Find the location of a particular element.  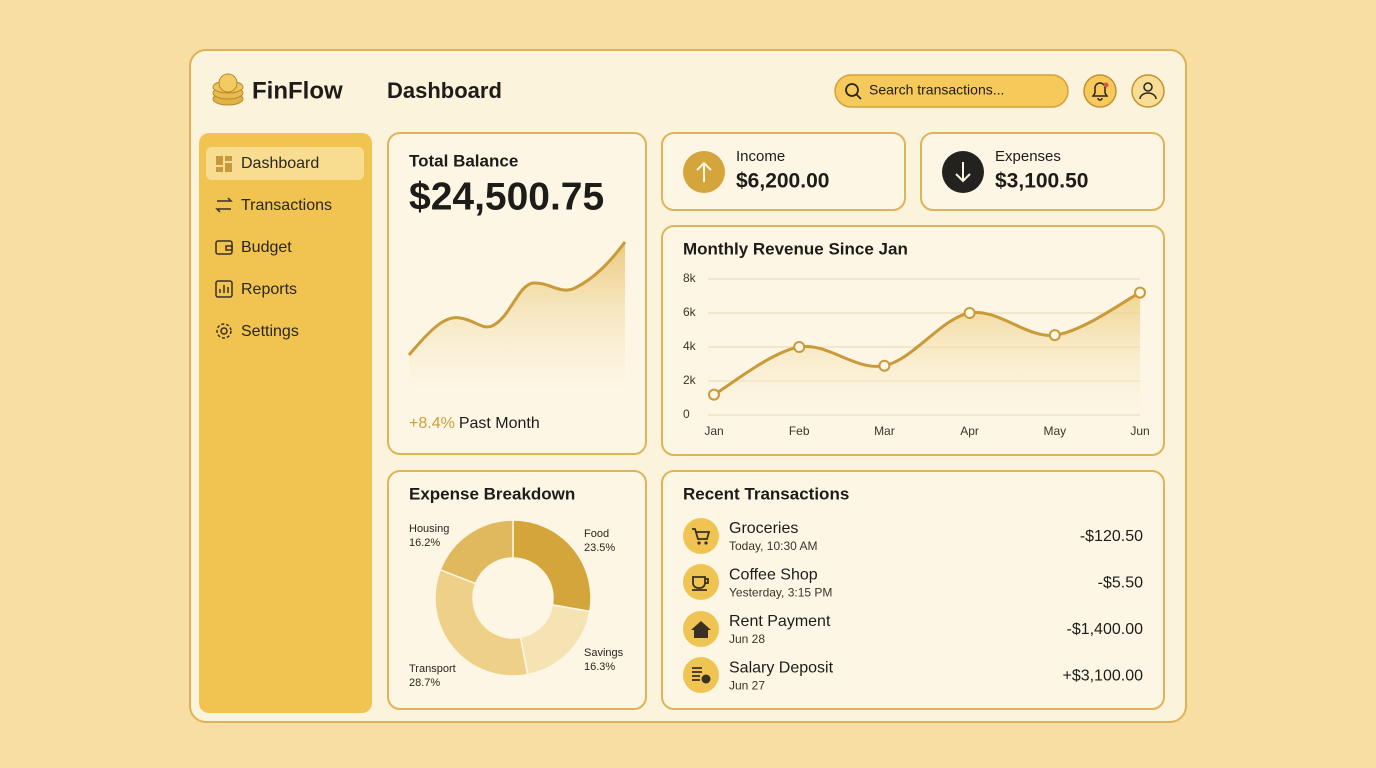

transaction-time: Yesterday, 3:15 PM is located at coordinates (780, 593).